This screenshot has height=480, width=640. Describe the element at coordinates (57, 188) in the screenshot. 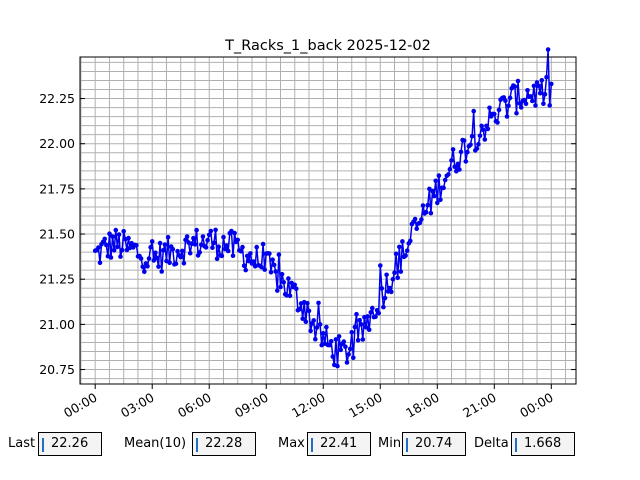

I see `y-tick-label: 21.75` at that location.